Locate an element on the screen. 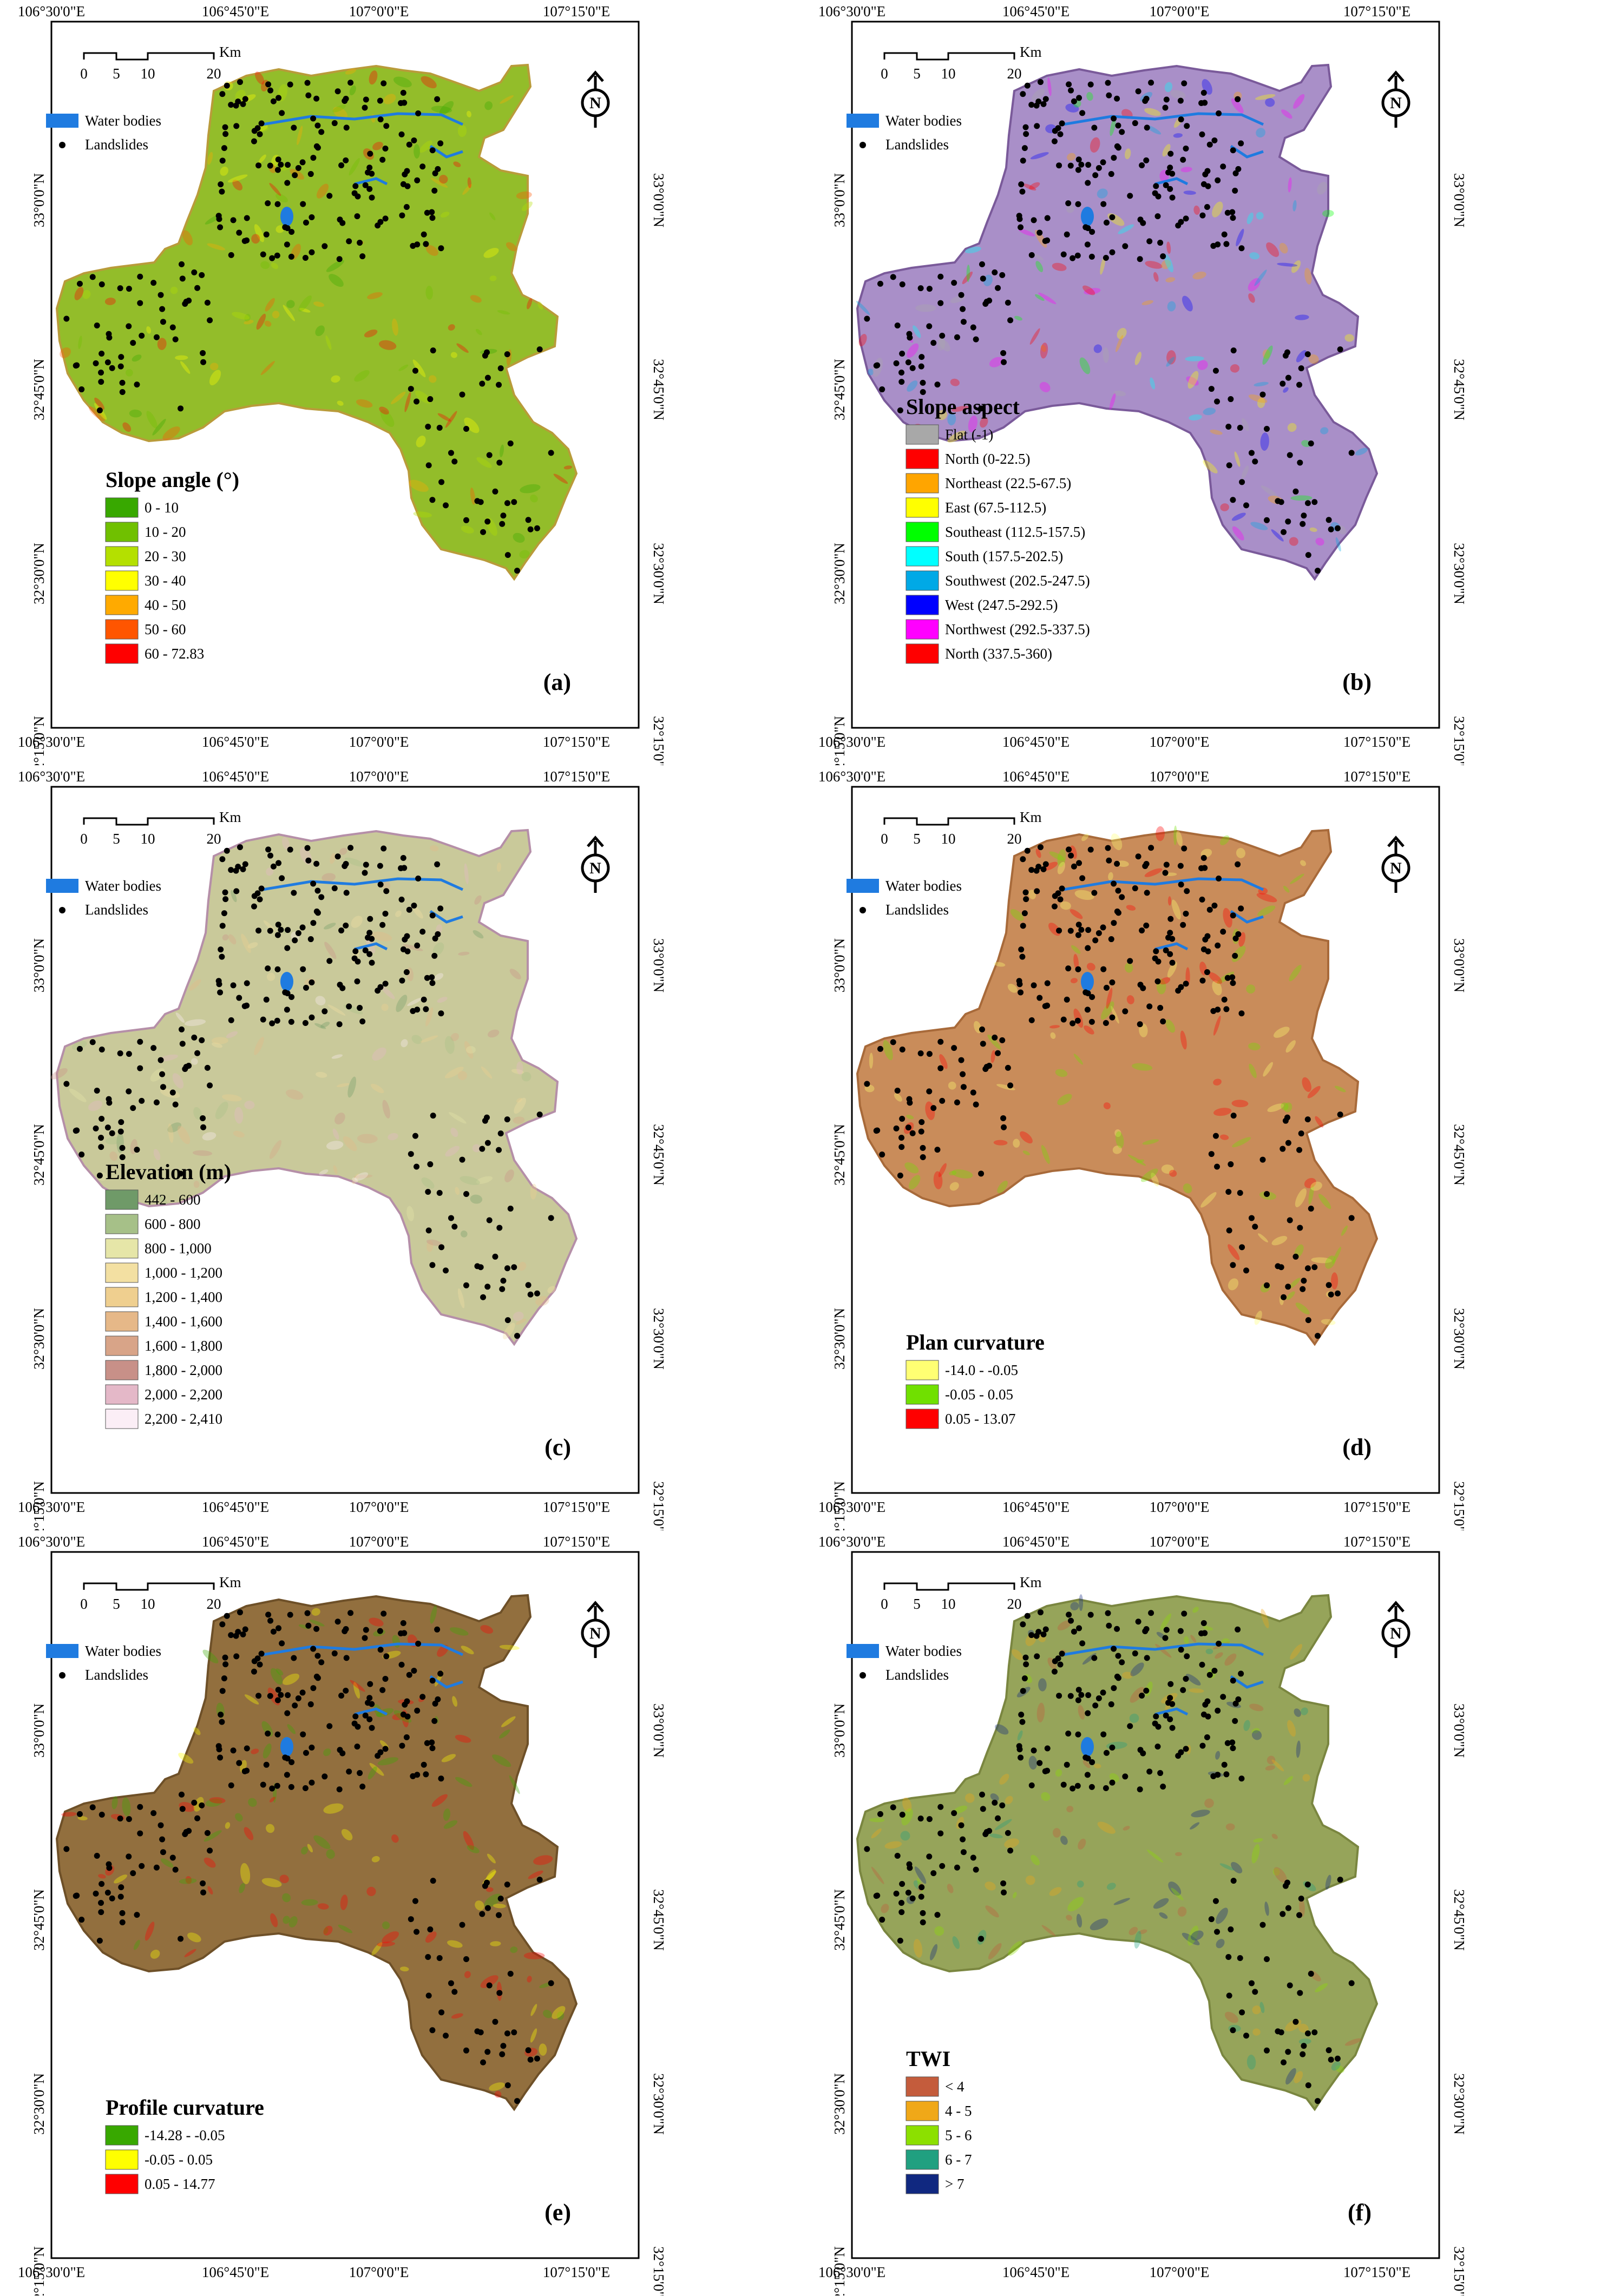 This screenshot has height=2296, width=1601. river-line is located at coordinates (446, 1682).